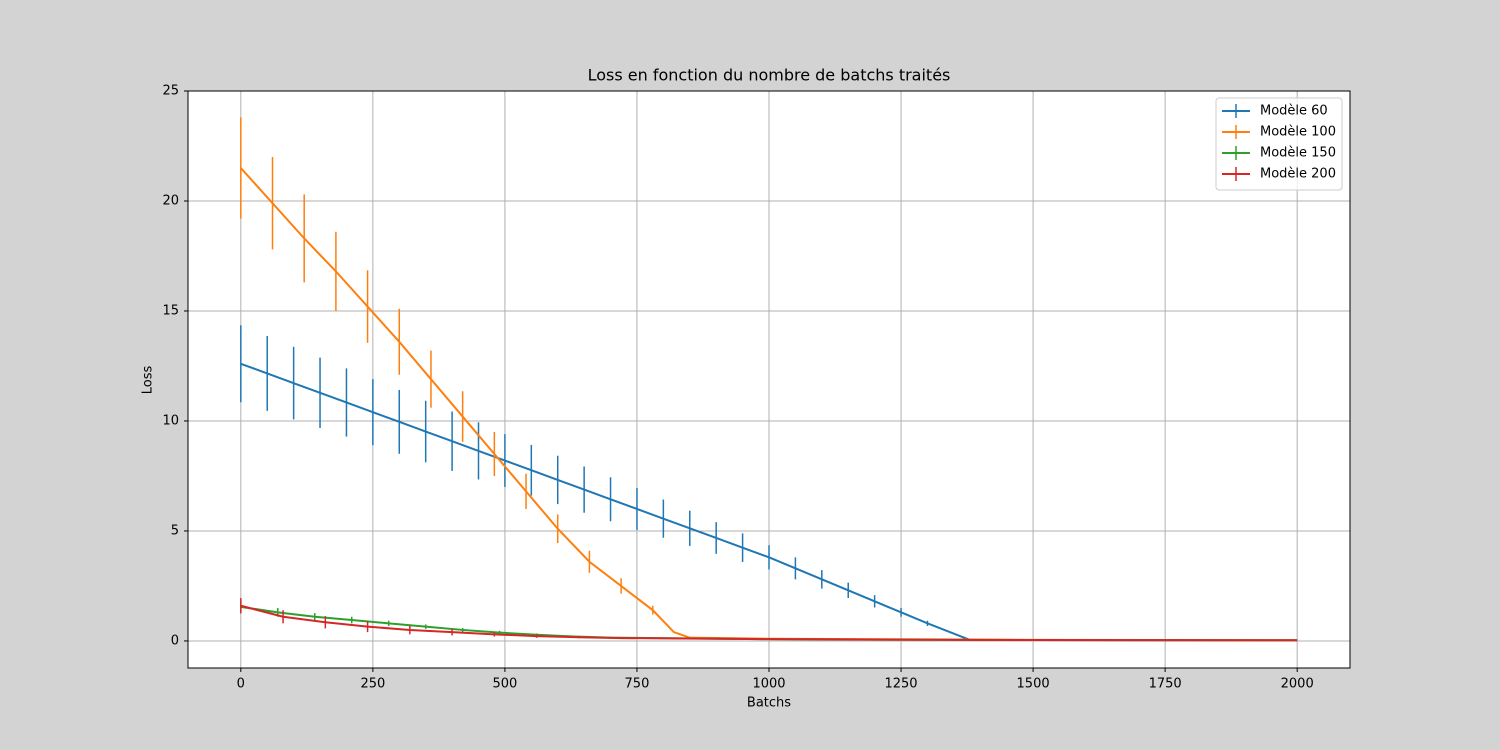  I want to click on x-tick-label: 1000, so click(768, 684).